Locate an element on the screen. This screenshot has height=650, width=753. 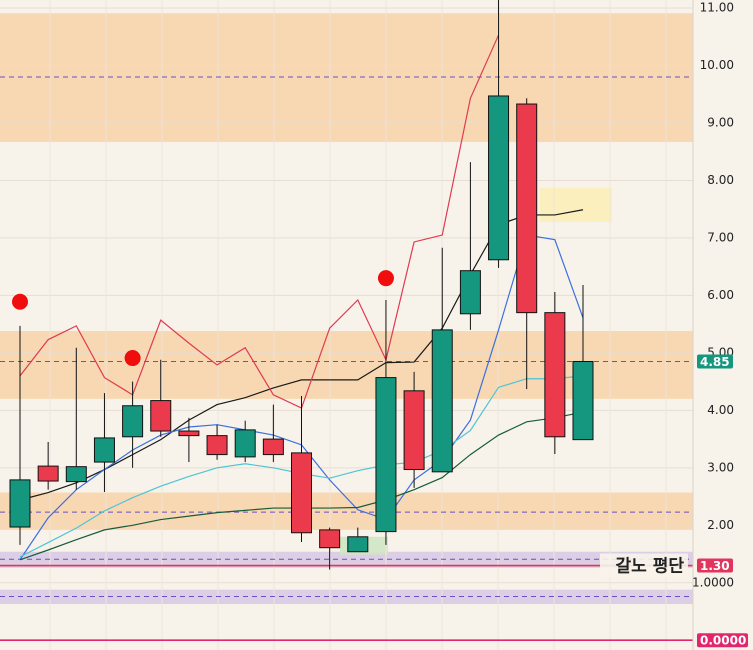
y-tick-label: 6.00 is located at coordinates (720, 295).